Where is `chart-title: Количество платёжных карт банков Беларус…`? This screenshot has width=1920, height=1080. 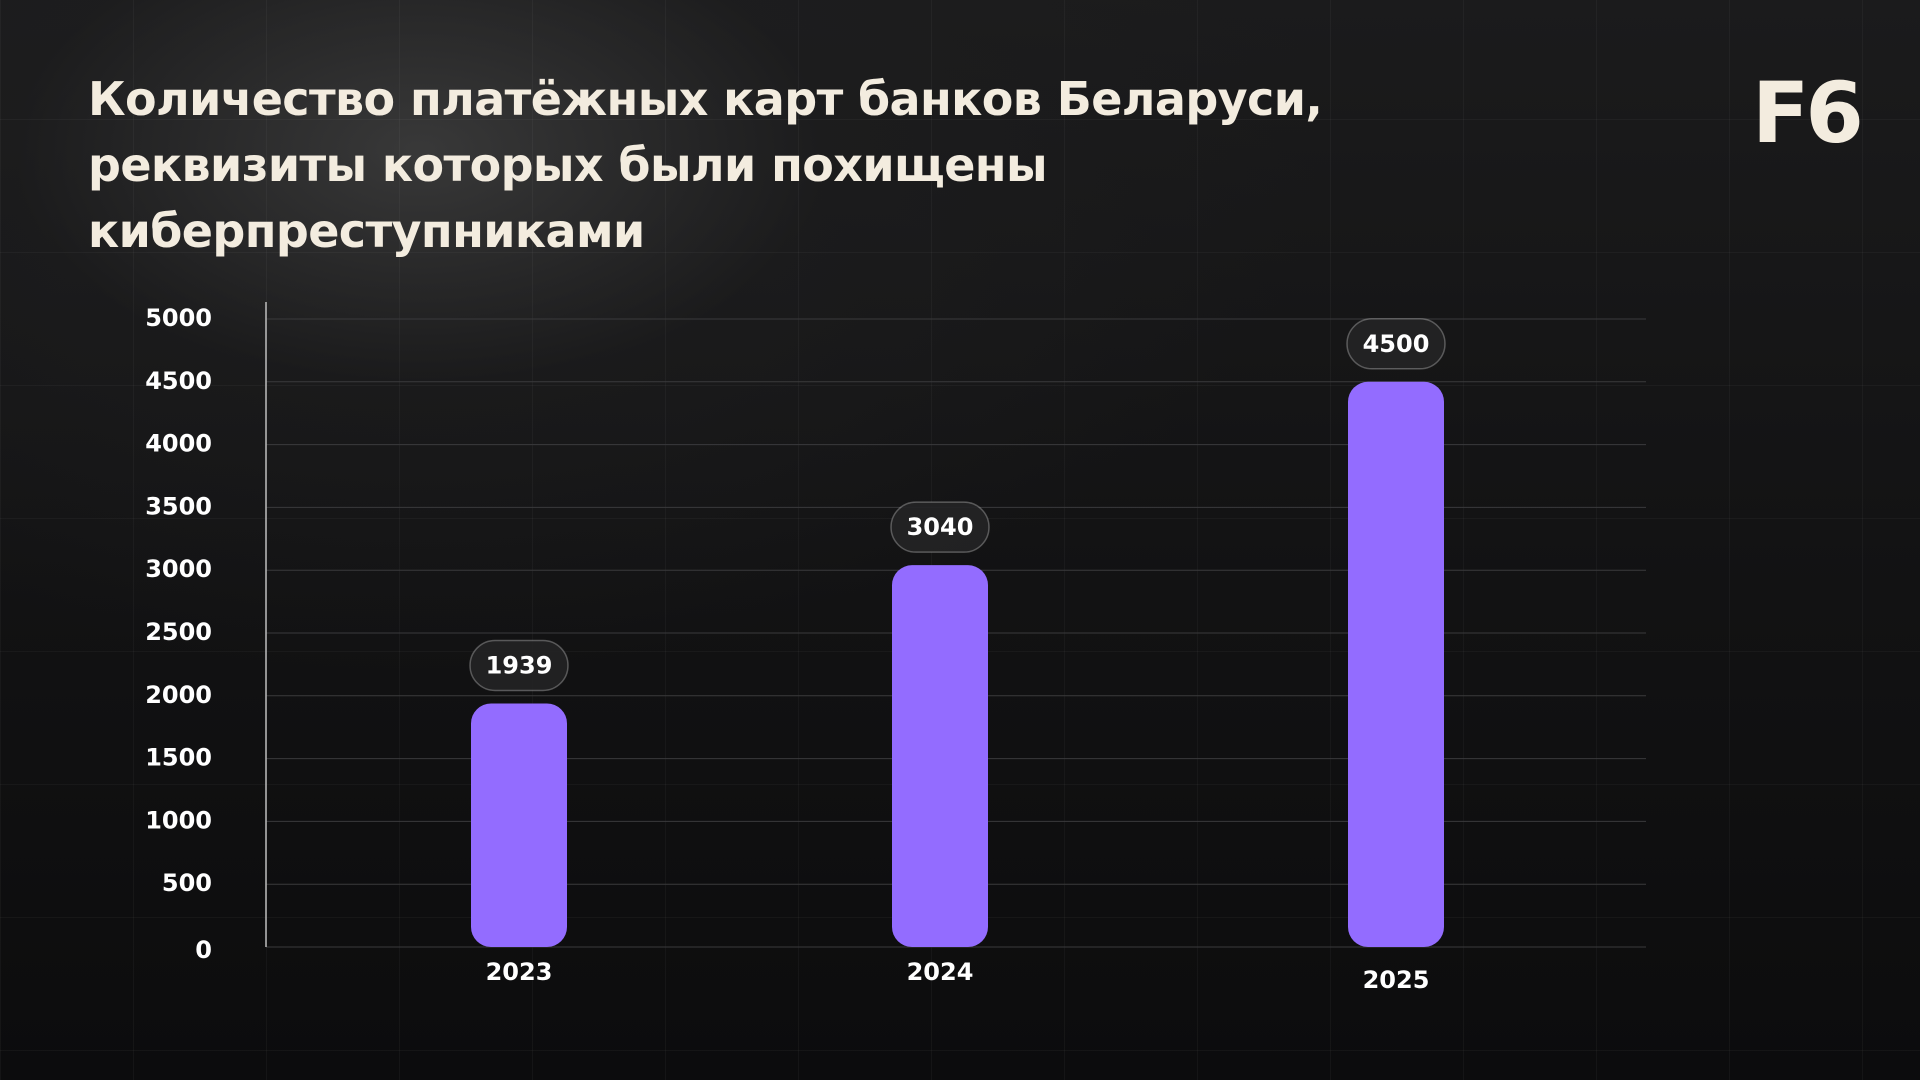 chart-title: Количество платёжных карт банков Беларус… is located at coordinates (838, 165).